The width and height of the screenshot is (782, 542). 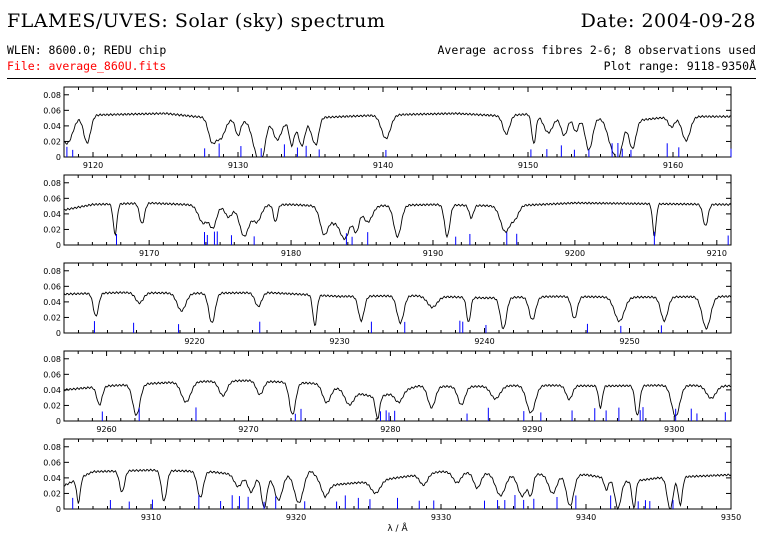 I want to click on header-divider, so click(x=381, y=78).